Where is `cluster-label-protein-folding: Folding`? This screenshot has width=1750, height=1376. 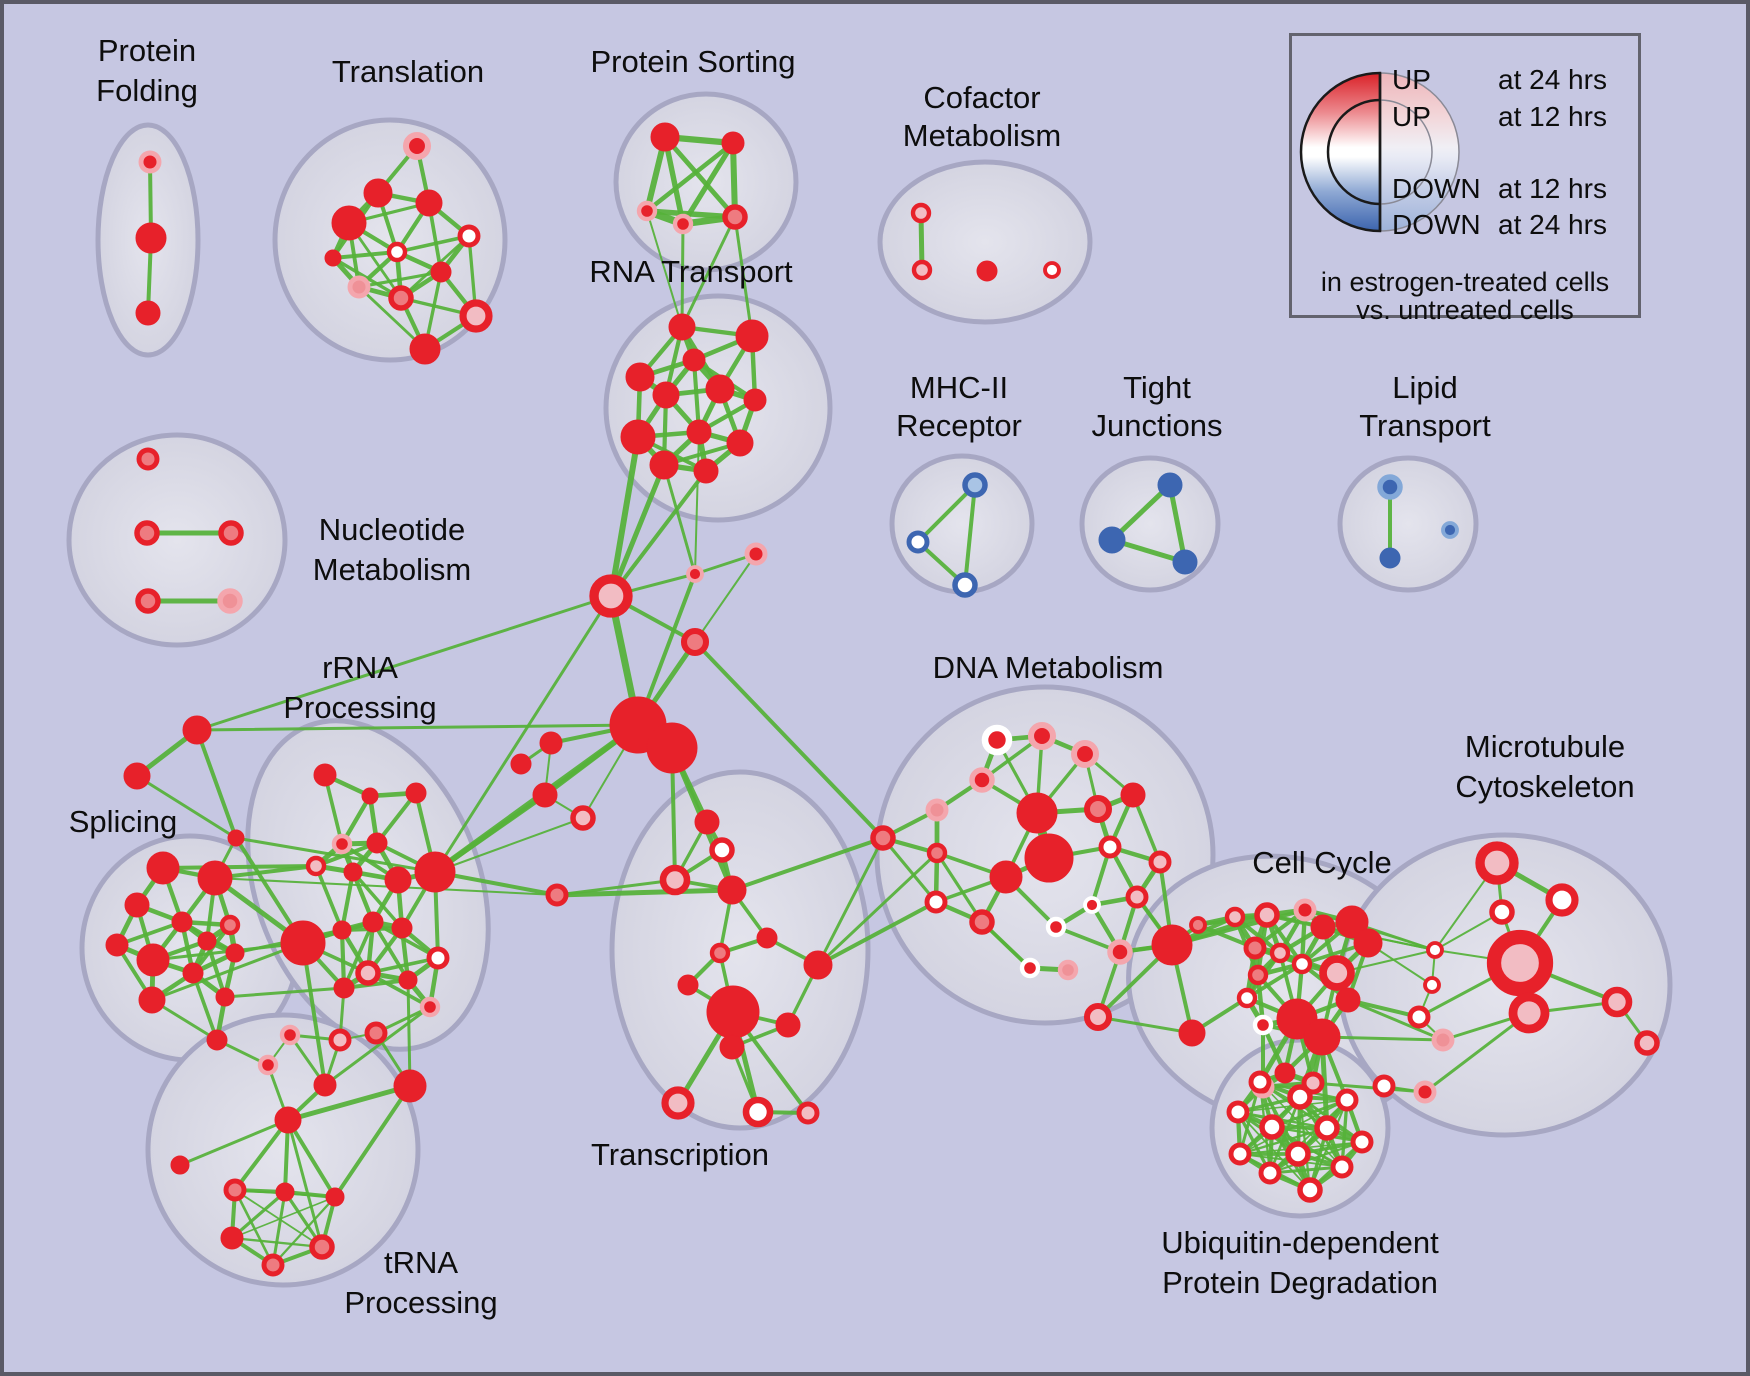 cluster-label-protein-folding: Folding is located at coordinates (147, 90).